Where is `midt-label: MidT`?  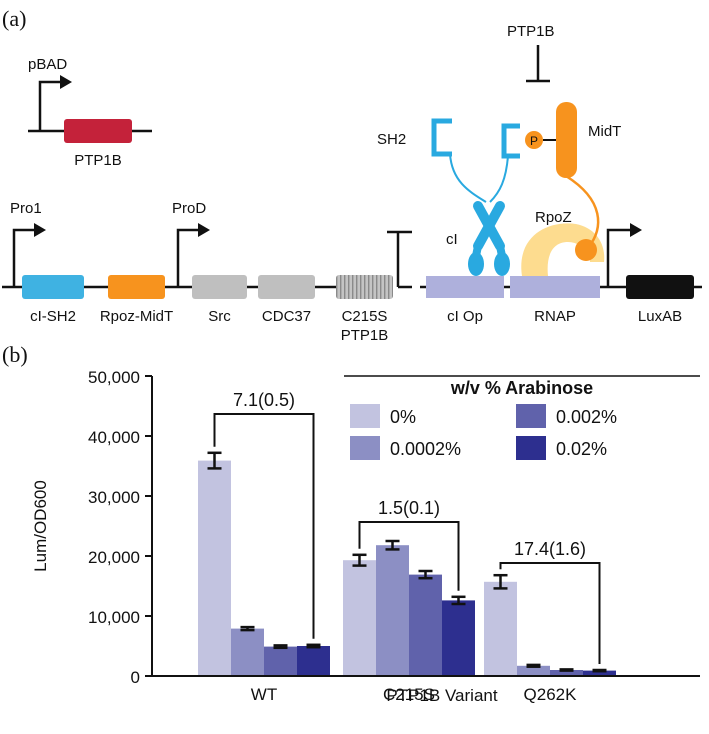 midt-label: MidT is located at coordinates (604, 131).